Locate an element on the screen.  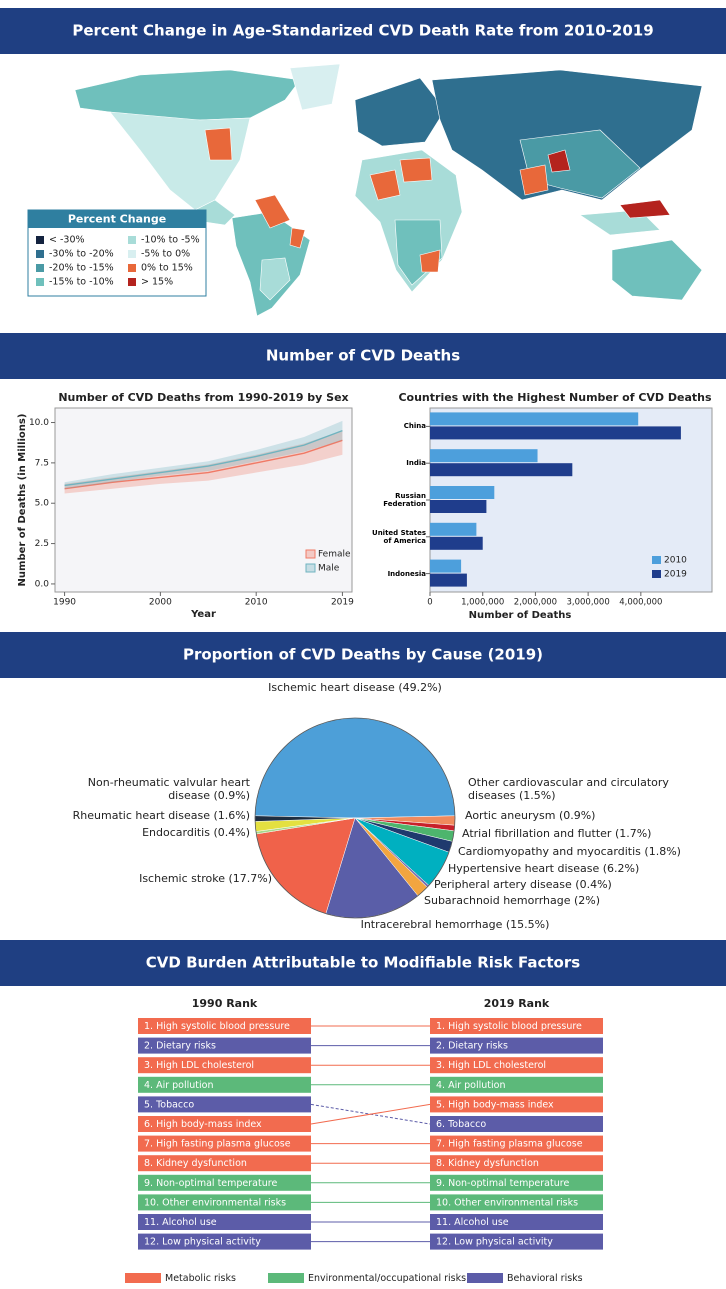
rank-connector is located at coordinates (370, 1114).